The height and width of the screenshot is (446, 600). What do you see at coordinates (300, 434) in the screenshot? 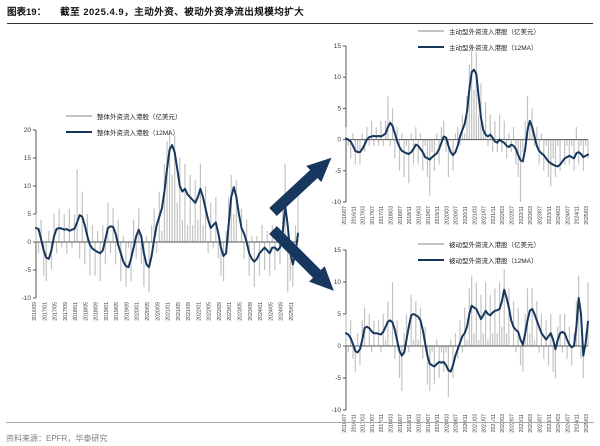
I see `figure-footer: 资料来源：EPFR，华泰研究` at bounding box center [300, 434].